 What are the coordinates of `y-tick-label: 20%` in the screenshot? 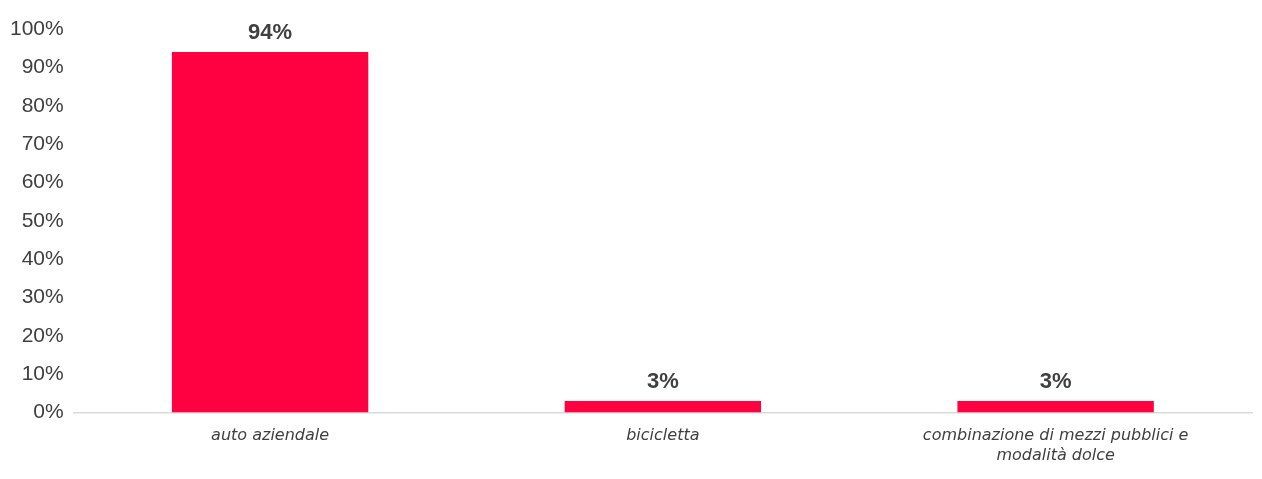 It's located at (42, 334).